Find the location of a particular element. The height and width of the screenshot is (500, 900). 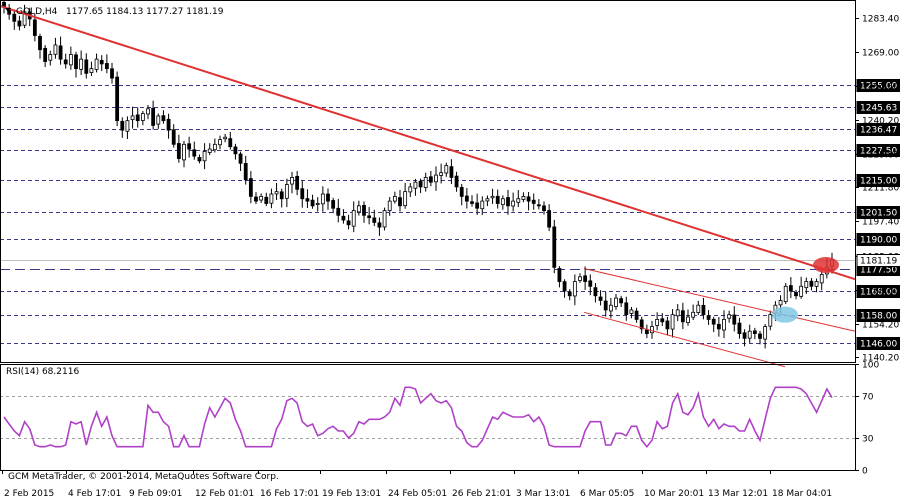

symbol-dropdown-icon is located at coordinates (8, 10).